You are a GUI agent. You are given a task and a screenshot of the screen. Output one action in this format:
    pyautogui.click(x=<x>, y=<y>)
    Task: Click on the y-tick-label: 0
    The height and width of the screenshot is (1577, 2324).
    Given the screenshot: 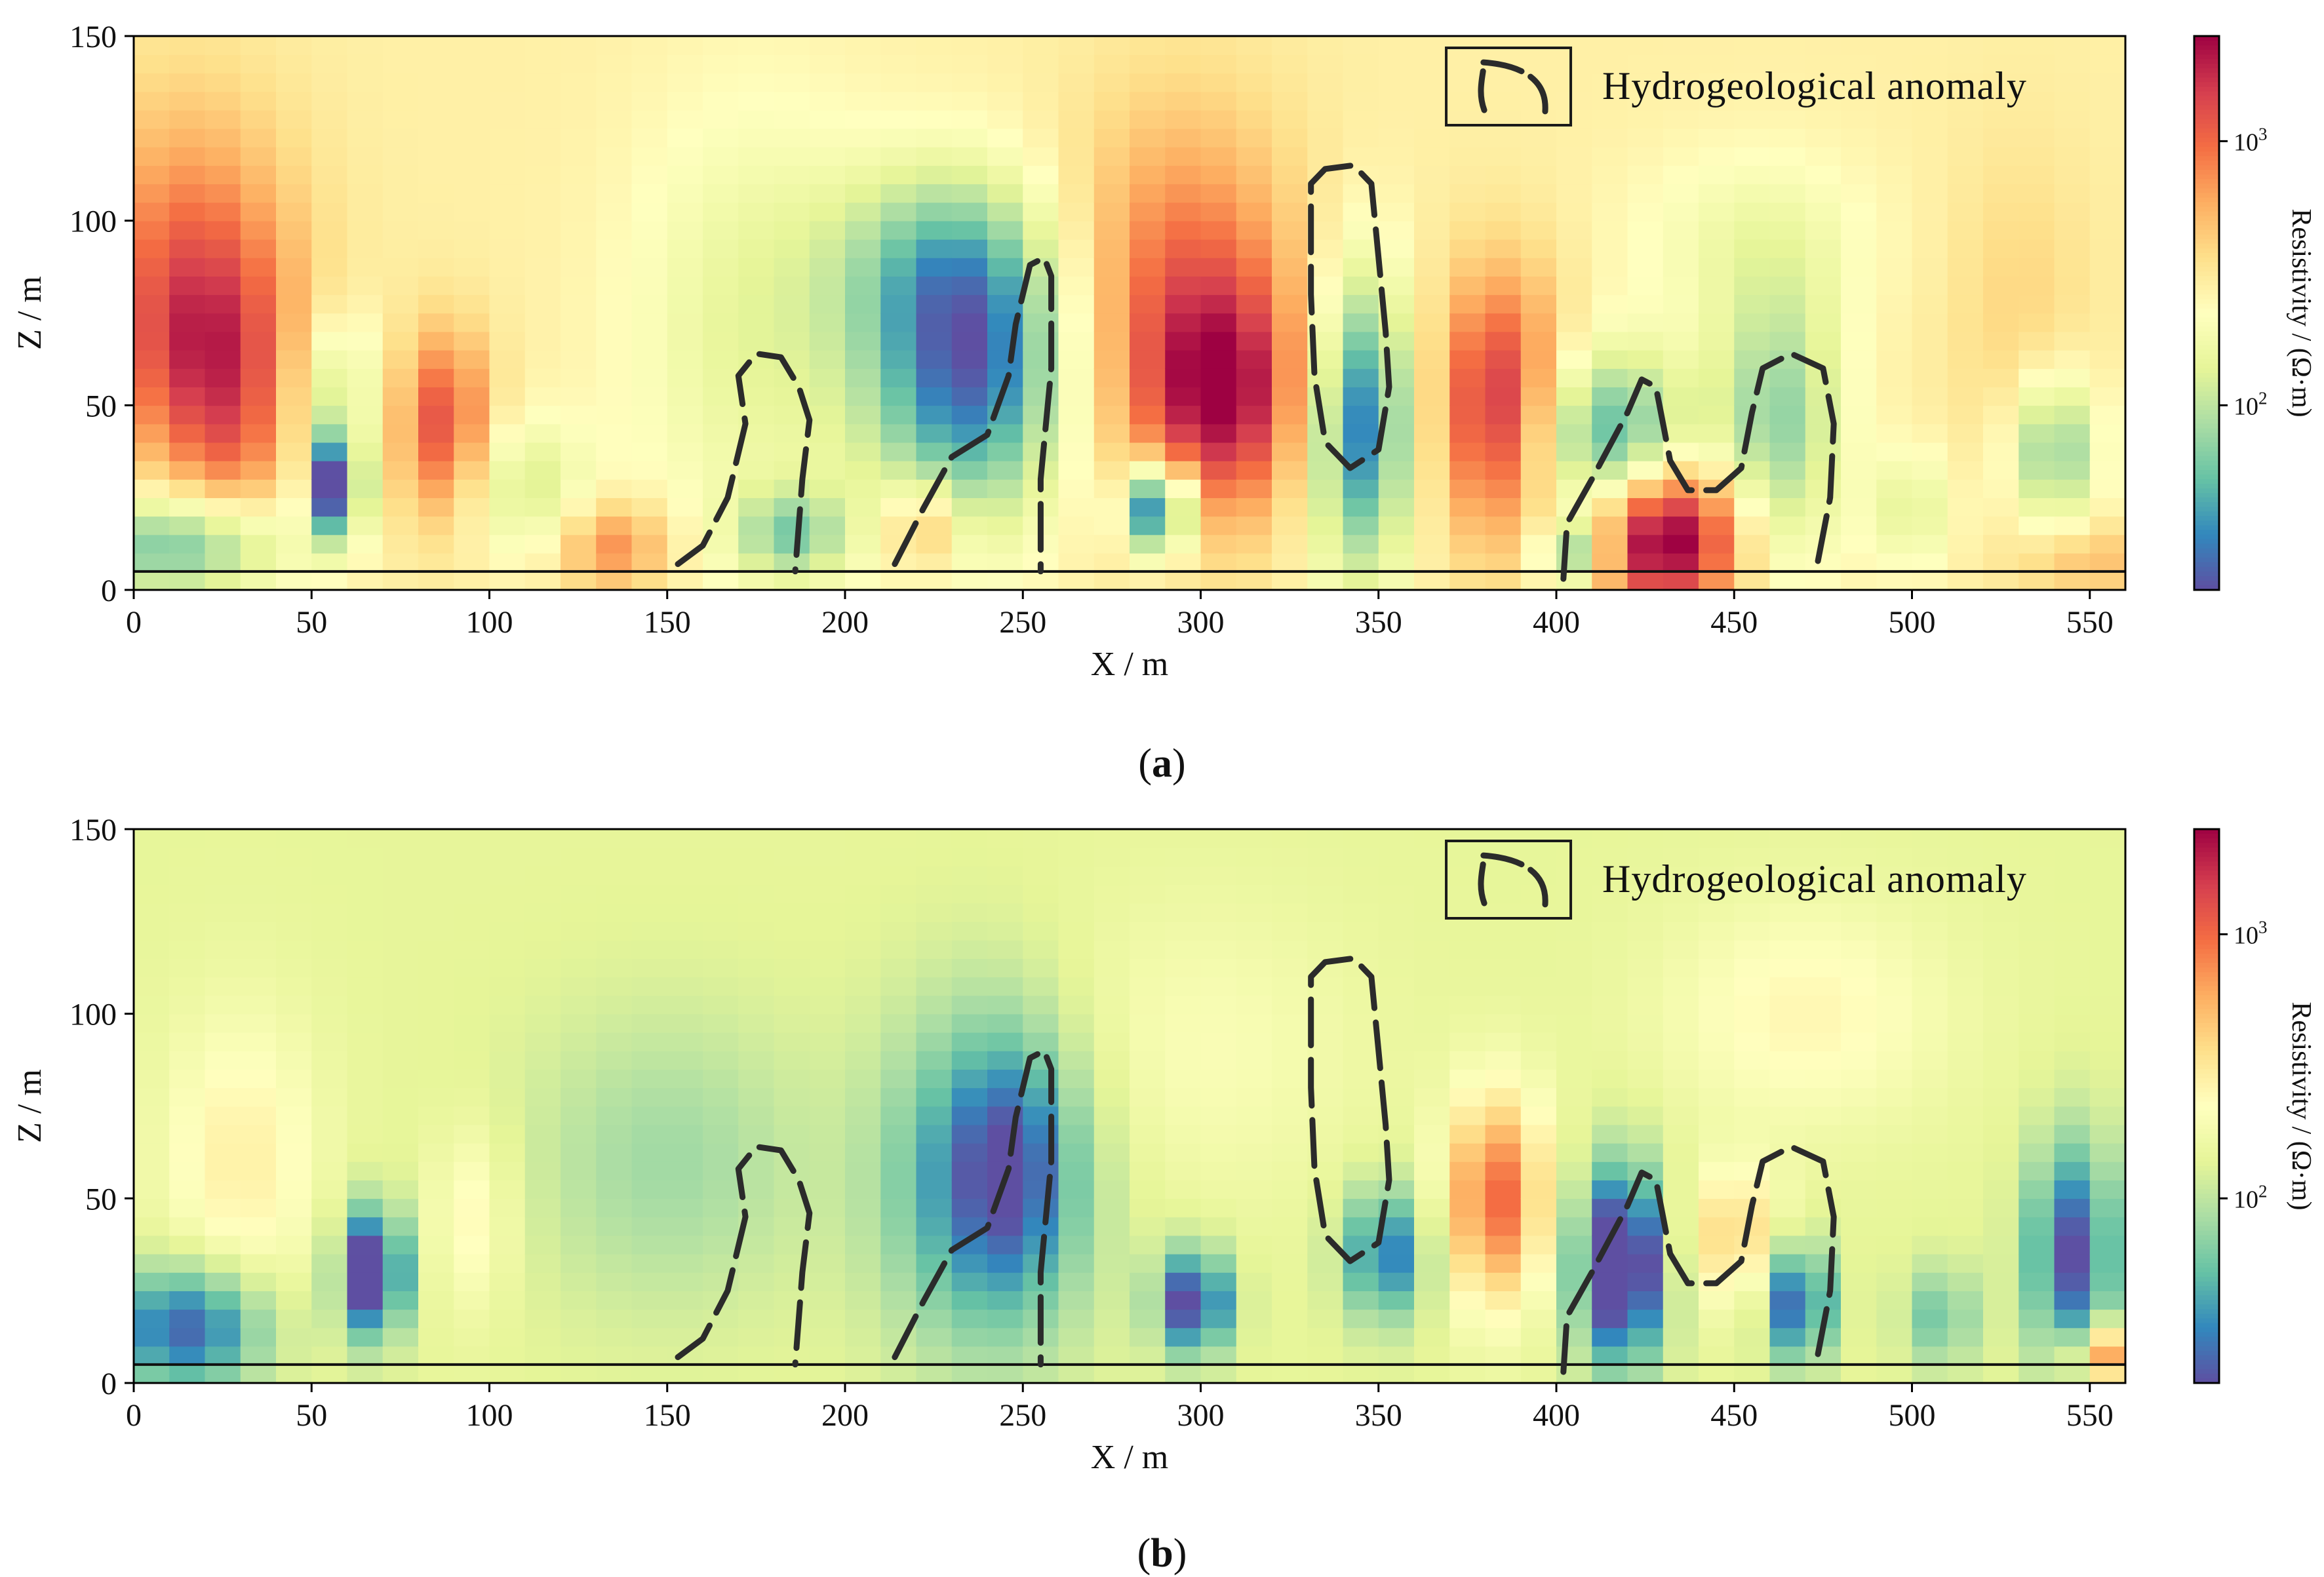 What is the action you would take?
    pyautogui.click(x=109, y=591)
    